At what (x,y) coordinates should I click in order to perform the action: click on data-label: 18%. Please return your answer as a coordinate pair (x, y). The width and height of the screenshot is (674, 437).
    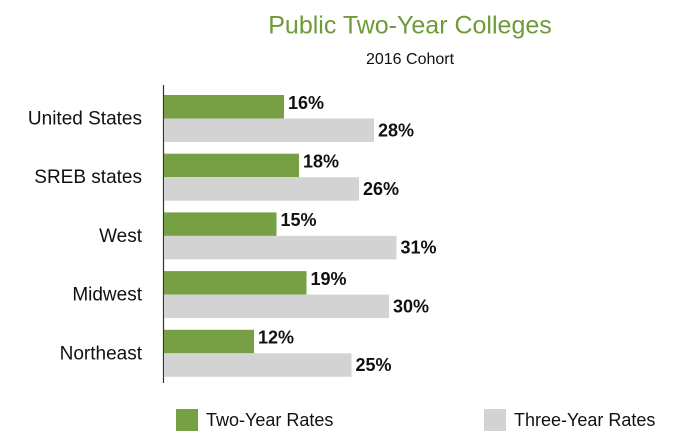
    Looking at the image, I should click on (321, 161).